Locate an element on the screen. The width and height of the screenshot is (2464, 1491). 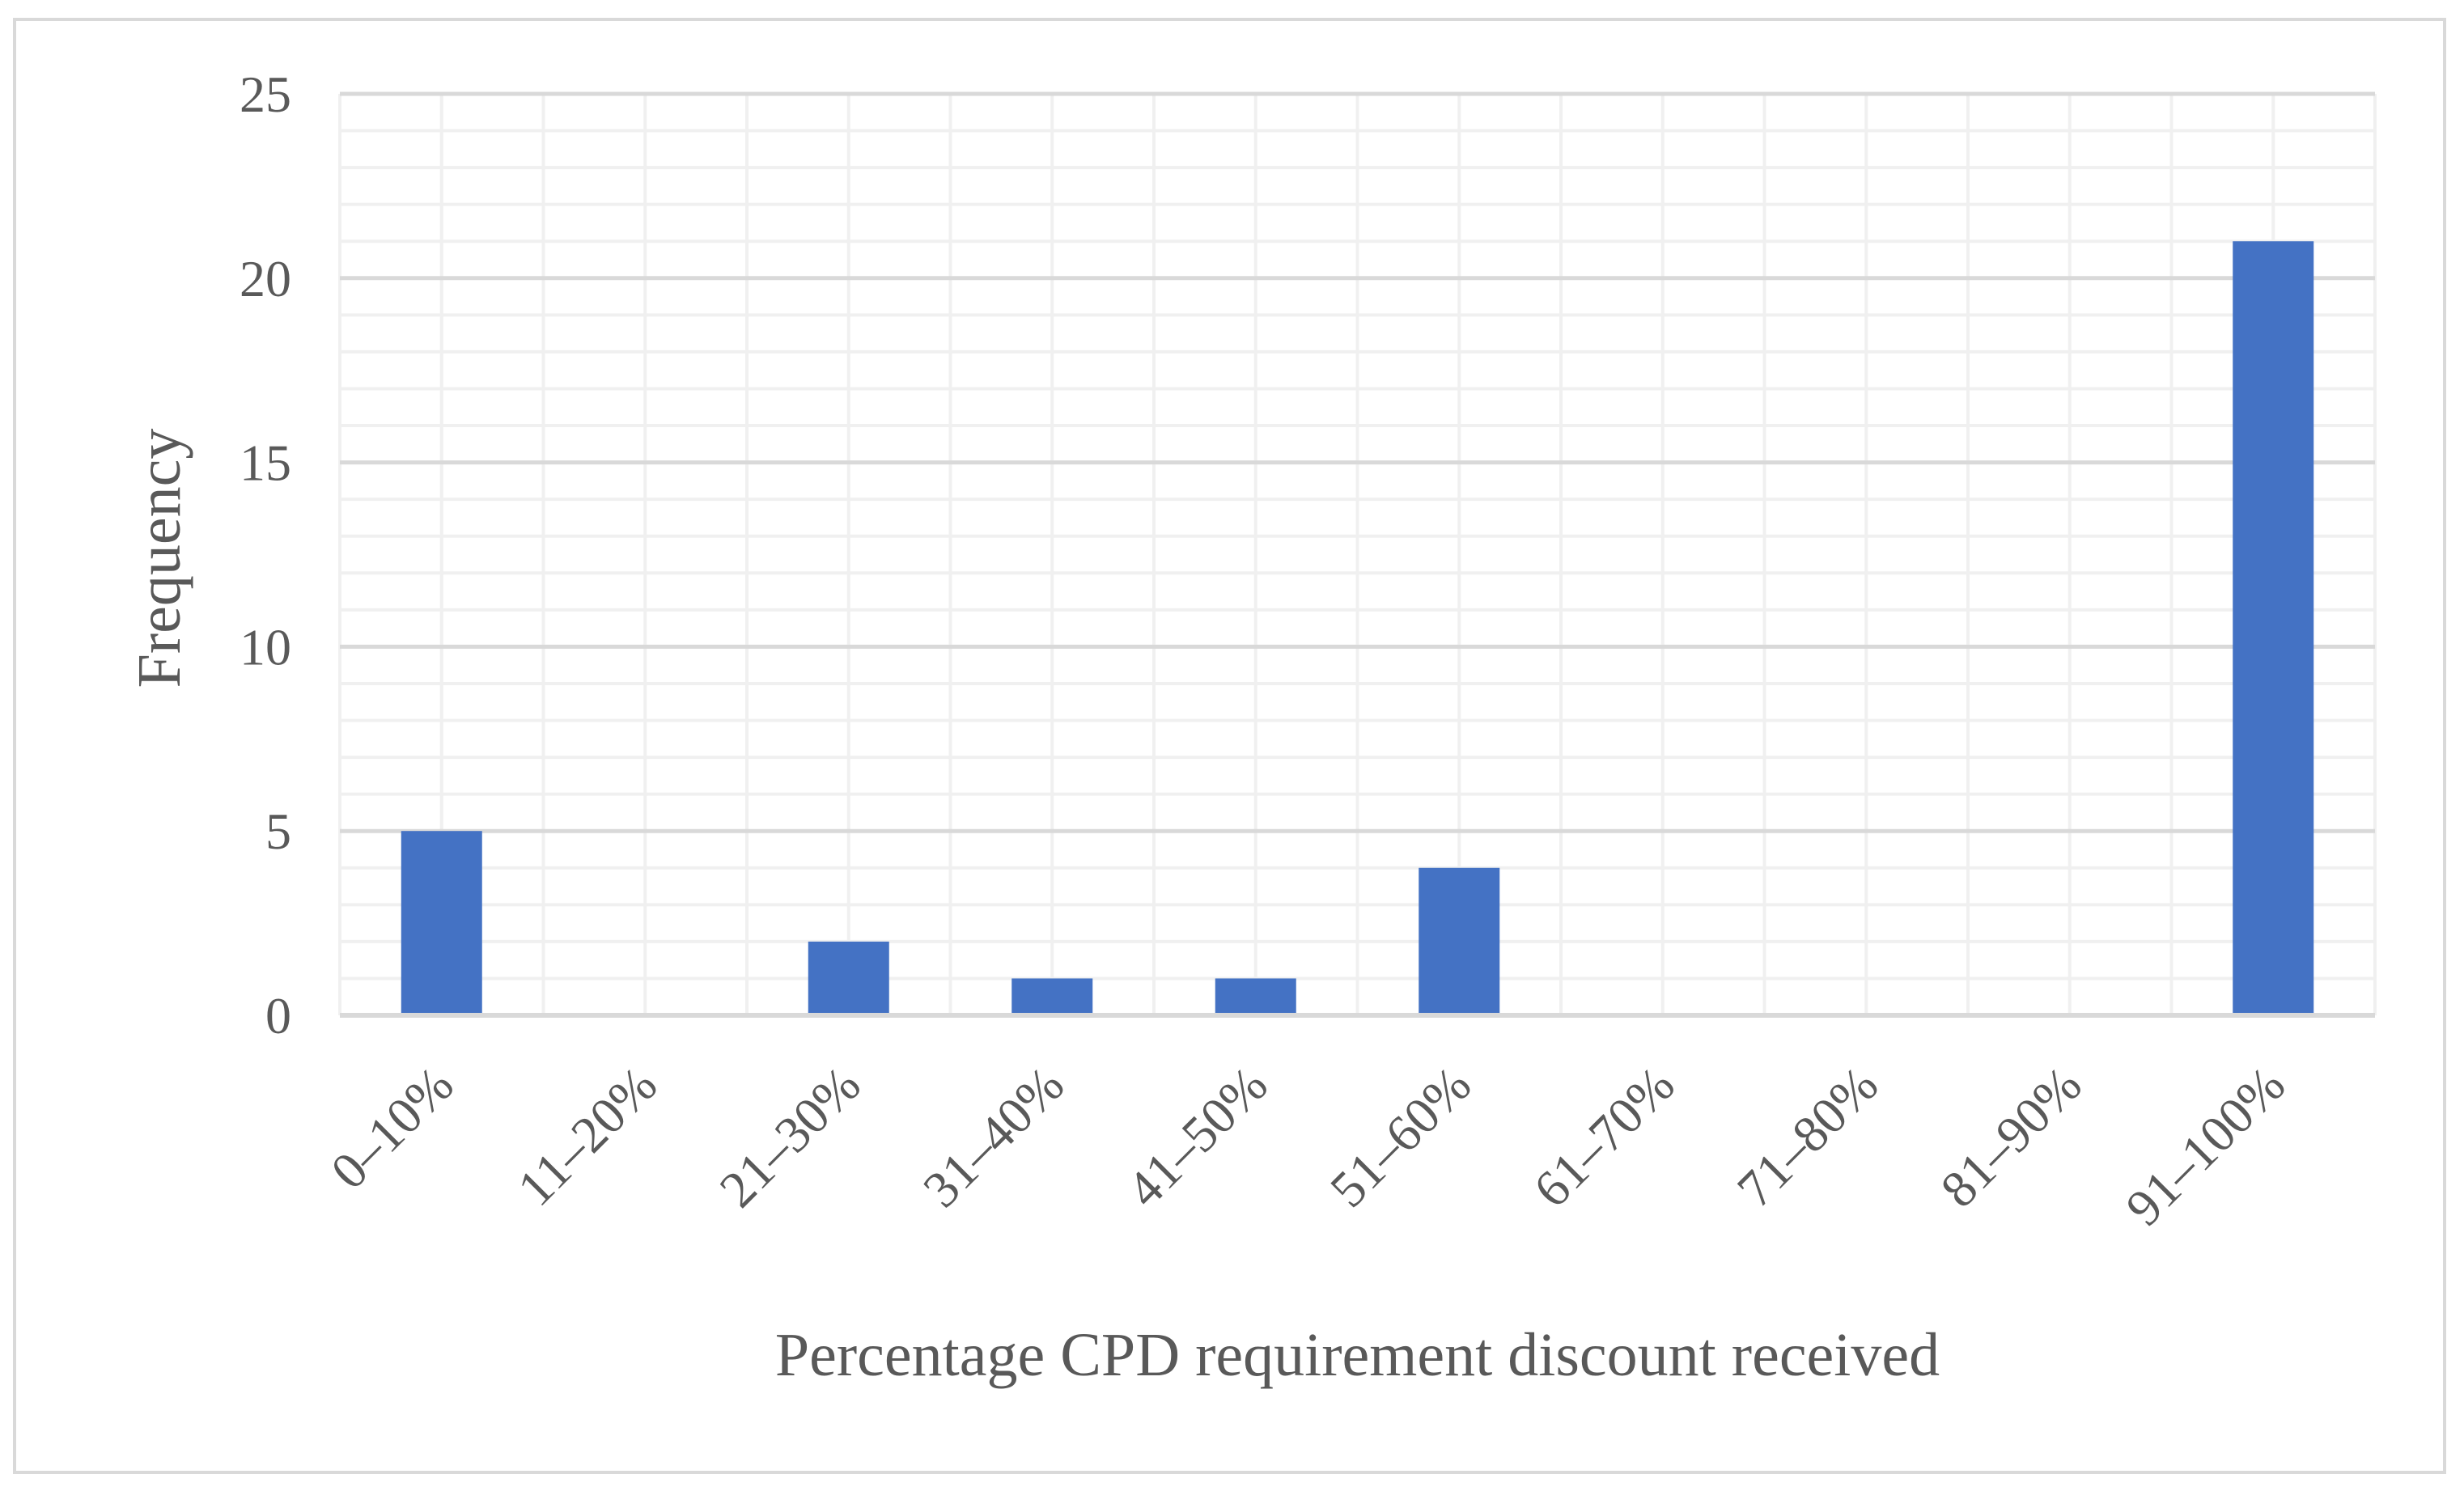
y-tick-label: 25 is located at coordinates (265, 94).